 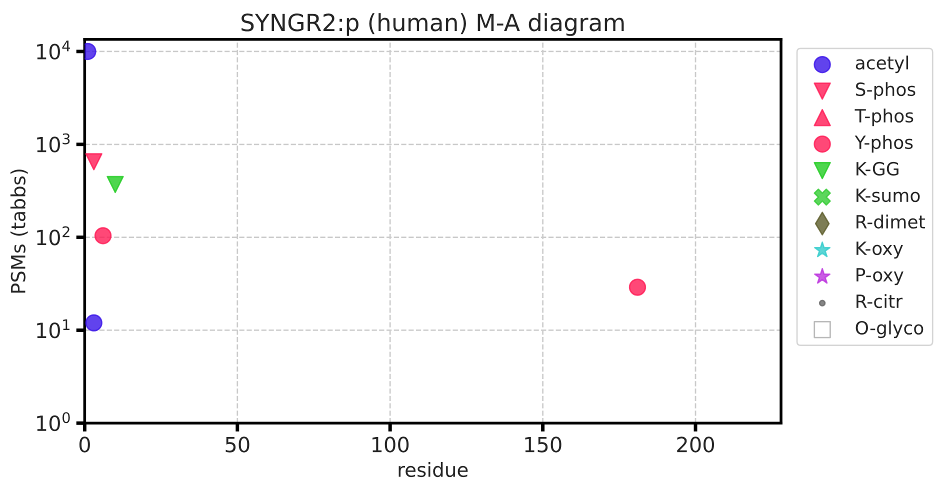 What do you see at coordinates (883, 144) in the screenshot?
I see `legend-label: Y-phos` at bounding box center [883, 144].